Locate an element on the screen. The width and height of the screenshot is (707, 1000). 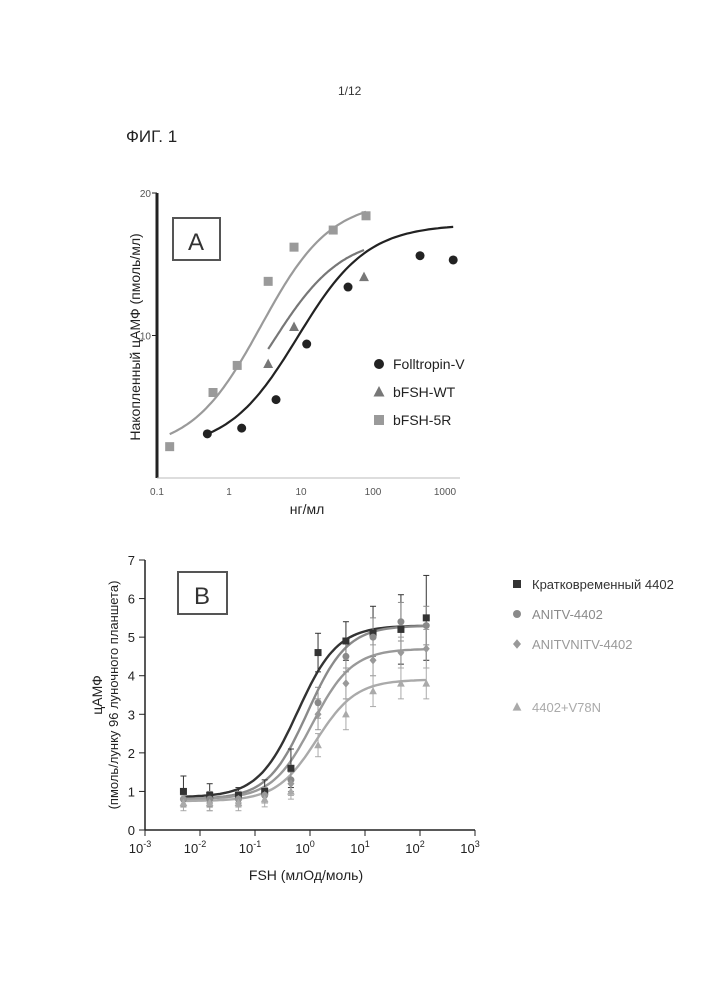
chart-a-legend-marker-square is located at coordinates (379, 420).